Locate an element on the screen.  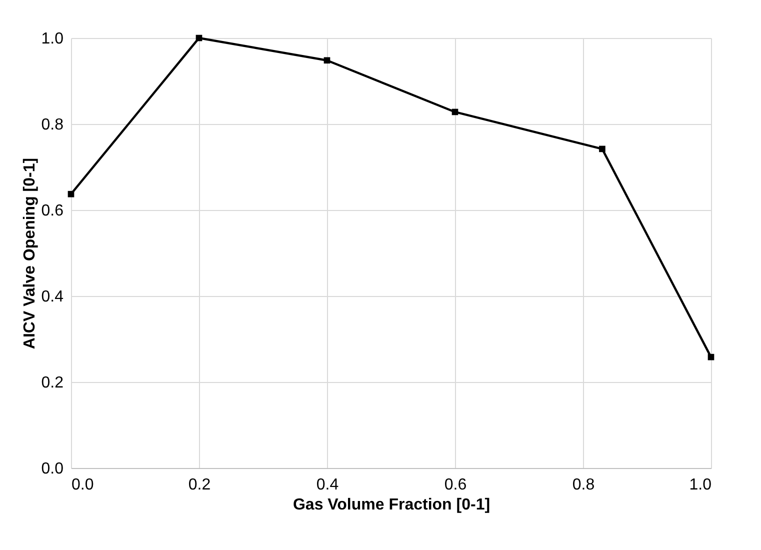
y-tick-label: 0.6 is located at coordinates (52, 211).